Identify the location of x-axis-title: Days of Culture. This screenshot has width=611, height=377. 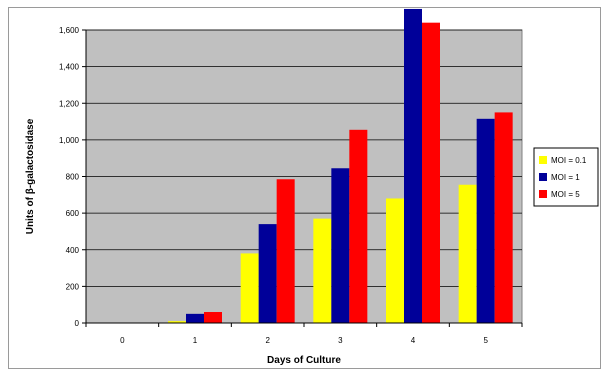
(304, 360).